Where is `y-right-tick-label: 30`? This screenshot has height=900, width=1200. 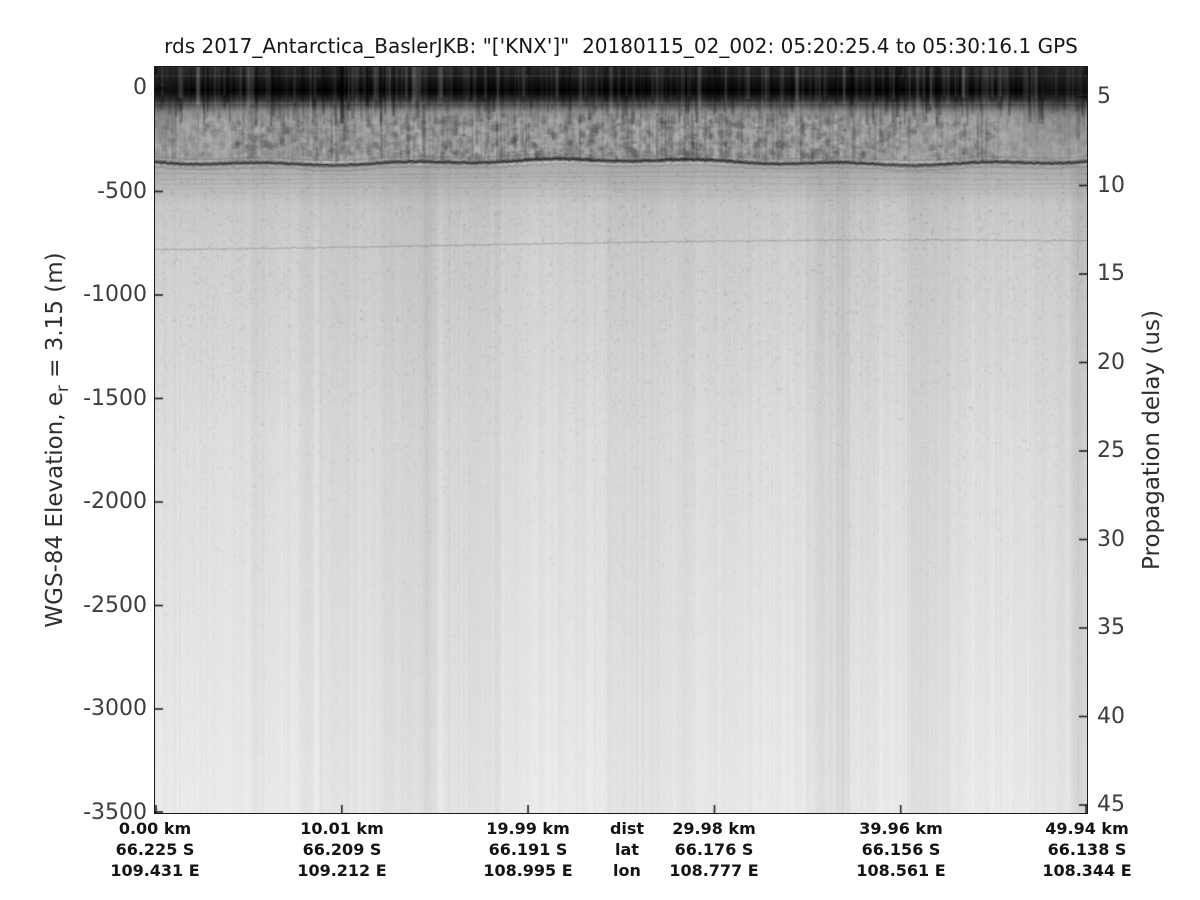 y-right-tick-label: 30 is located at coordinates (1111, 539).